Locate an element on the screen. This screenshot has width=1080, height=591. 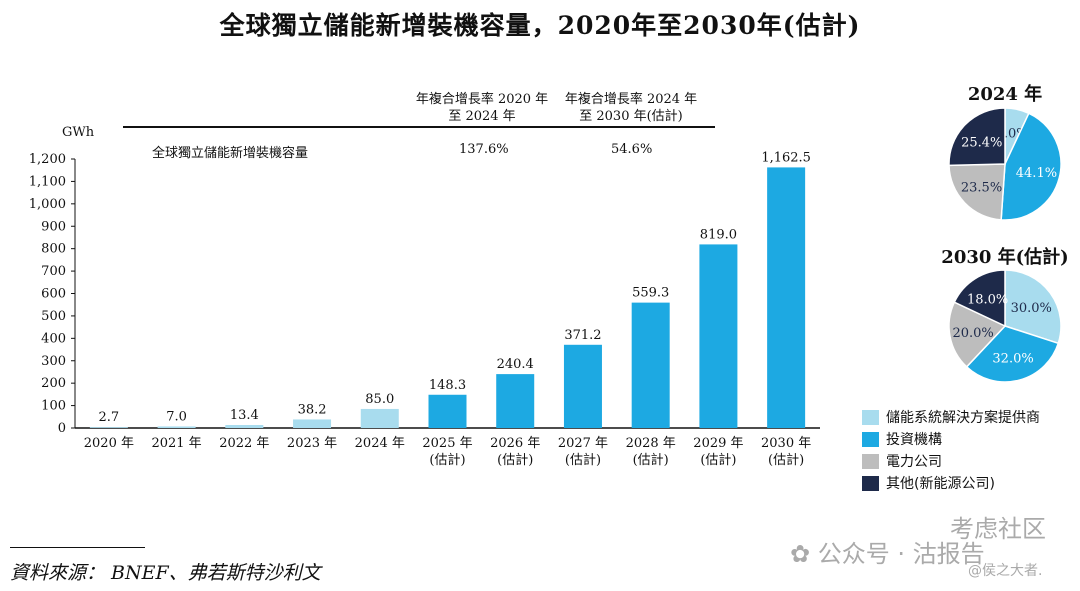
x-tick-label: 2020 年 is located at coordinates (109, 443).